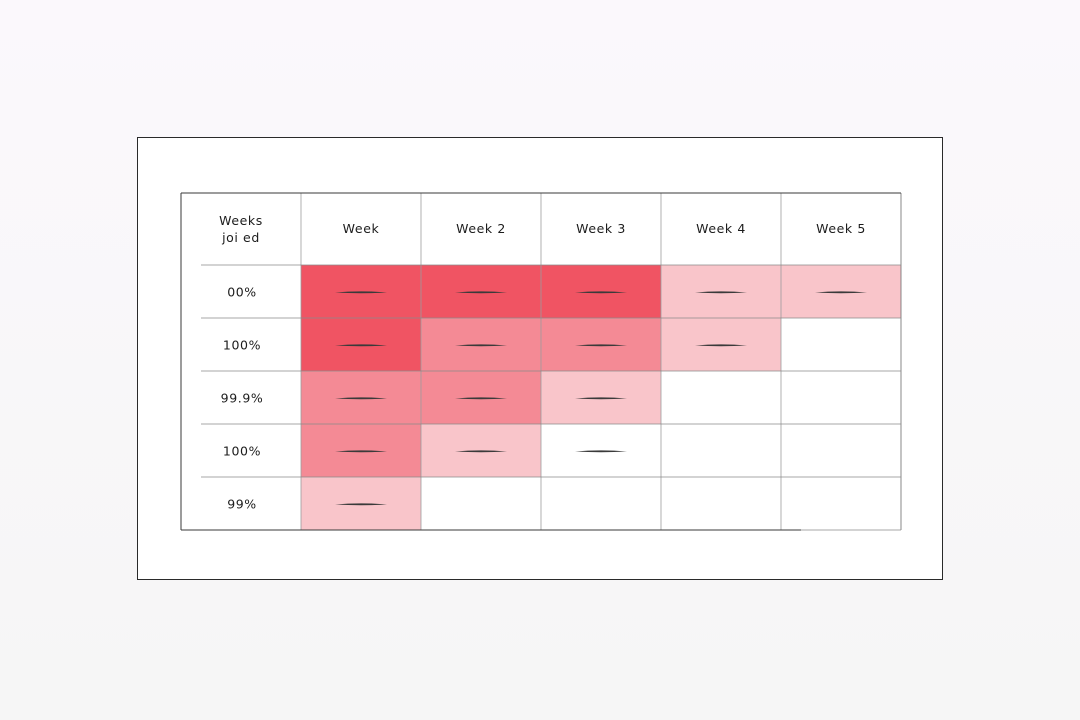  What do you see at coordinates (241, 220) in the screenshot?
I see `corner-header-line: Weeks` at bounding box center [241, 220].